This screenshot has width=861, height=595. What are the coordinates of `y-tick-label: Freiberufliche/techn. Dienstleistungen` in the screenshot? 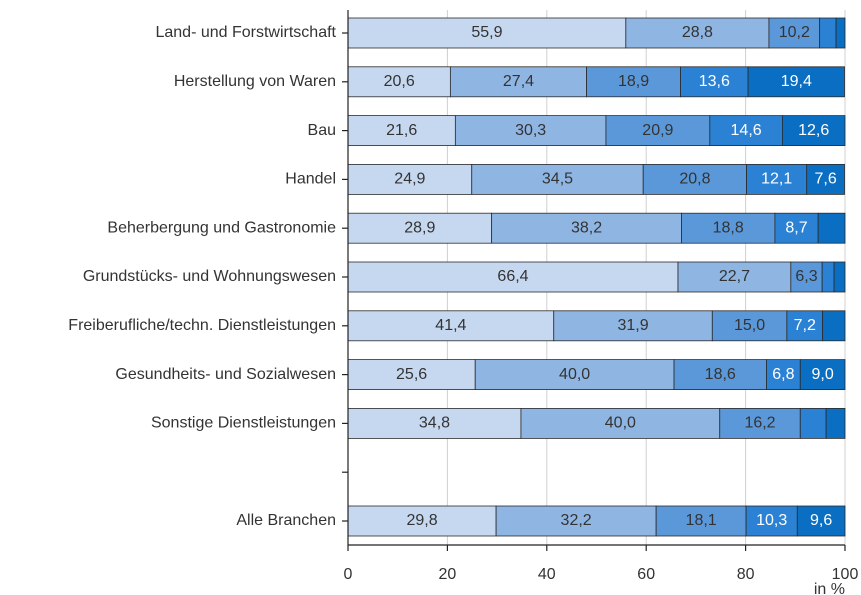 It's located at (202, 325).